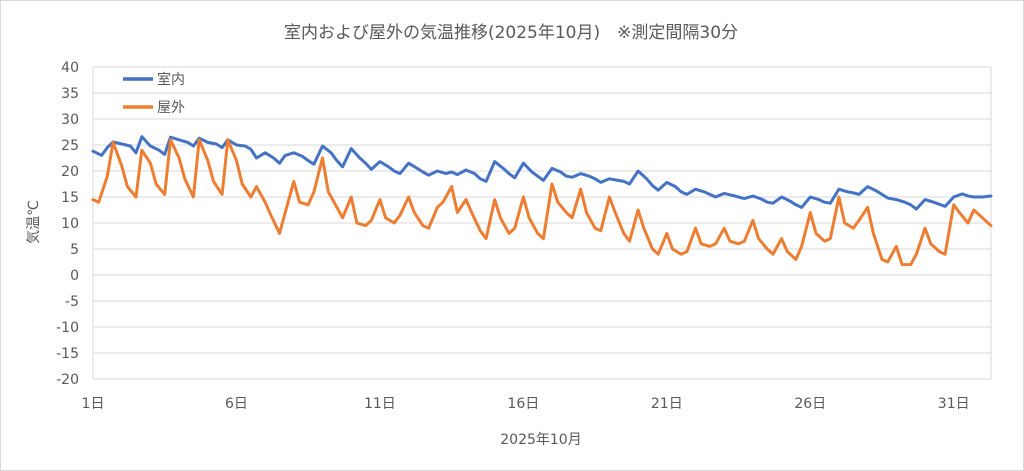  I want to click on x-axis-label: 2025年10月, so click(540, 440).